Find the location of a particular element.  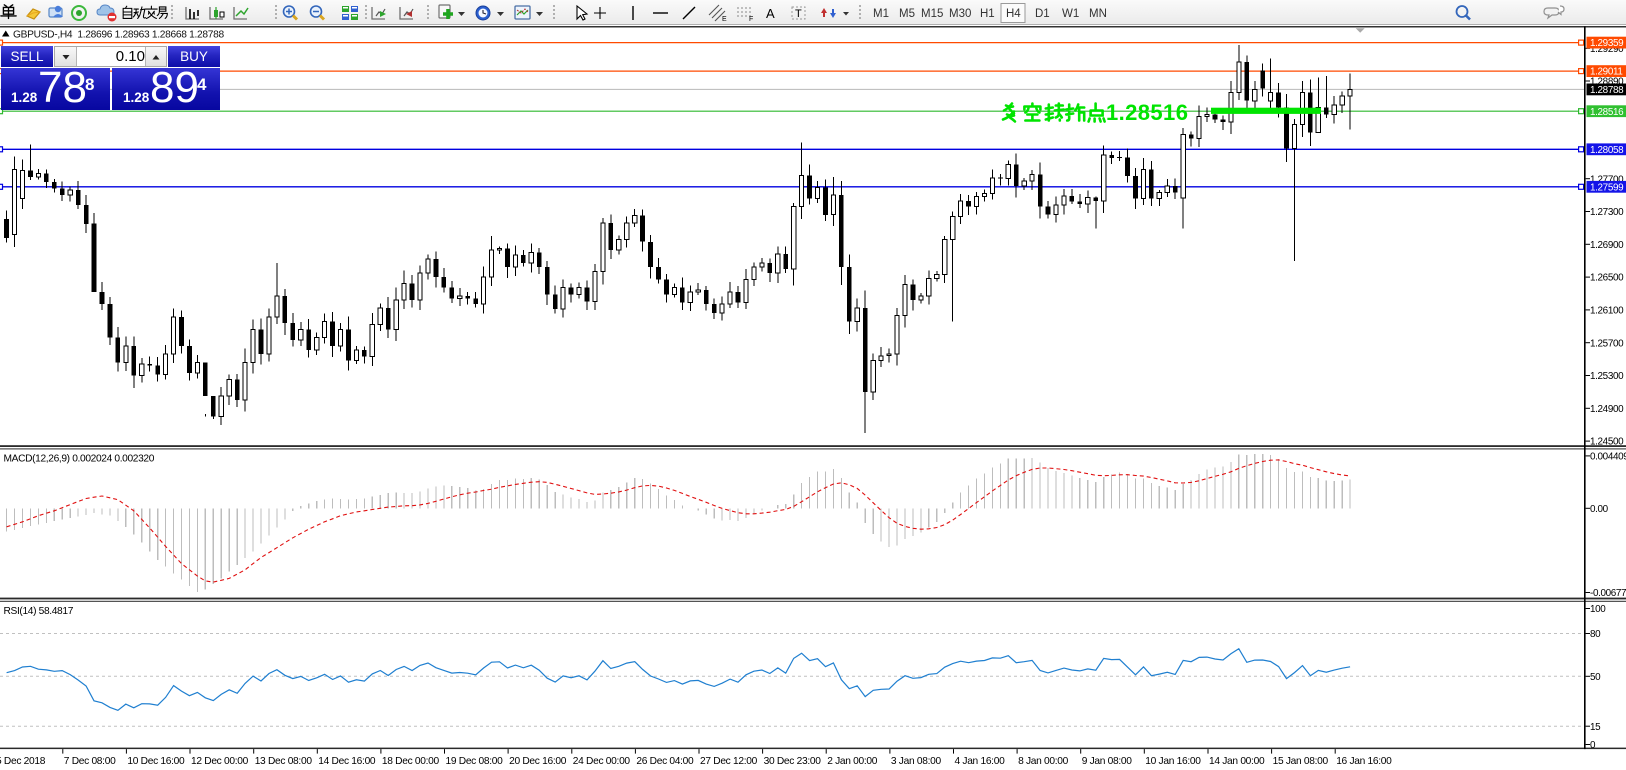

svg-text: 1.27700 is located at coordinates (1607, 179).